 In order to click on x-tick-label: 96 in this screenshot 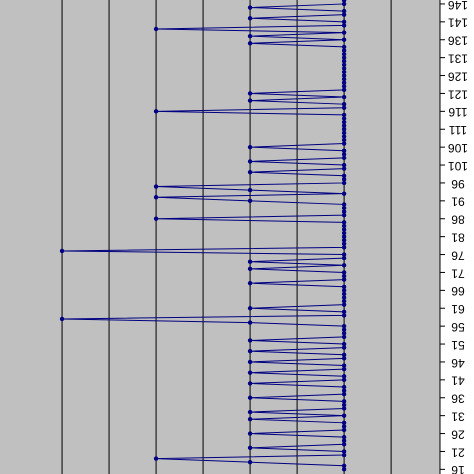, I will do `click(458, 184)`.